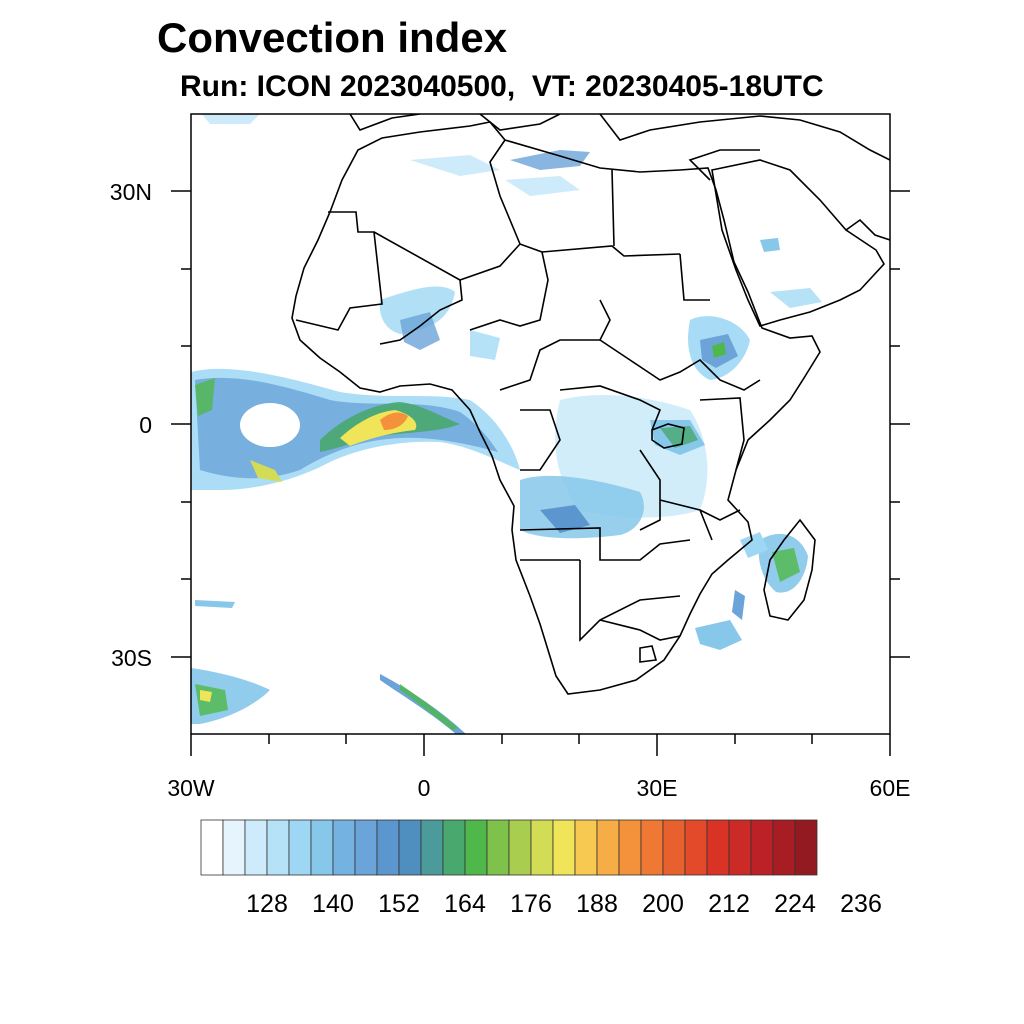  I want to click on lon-label-30e: 30E, so click(657, 788).